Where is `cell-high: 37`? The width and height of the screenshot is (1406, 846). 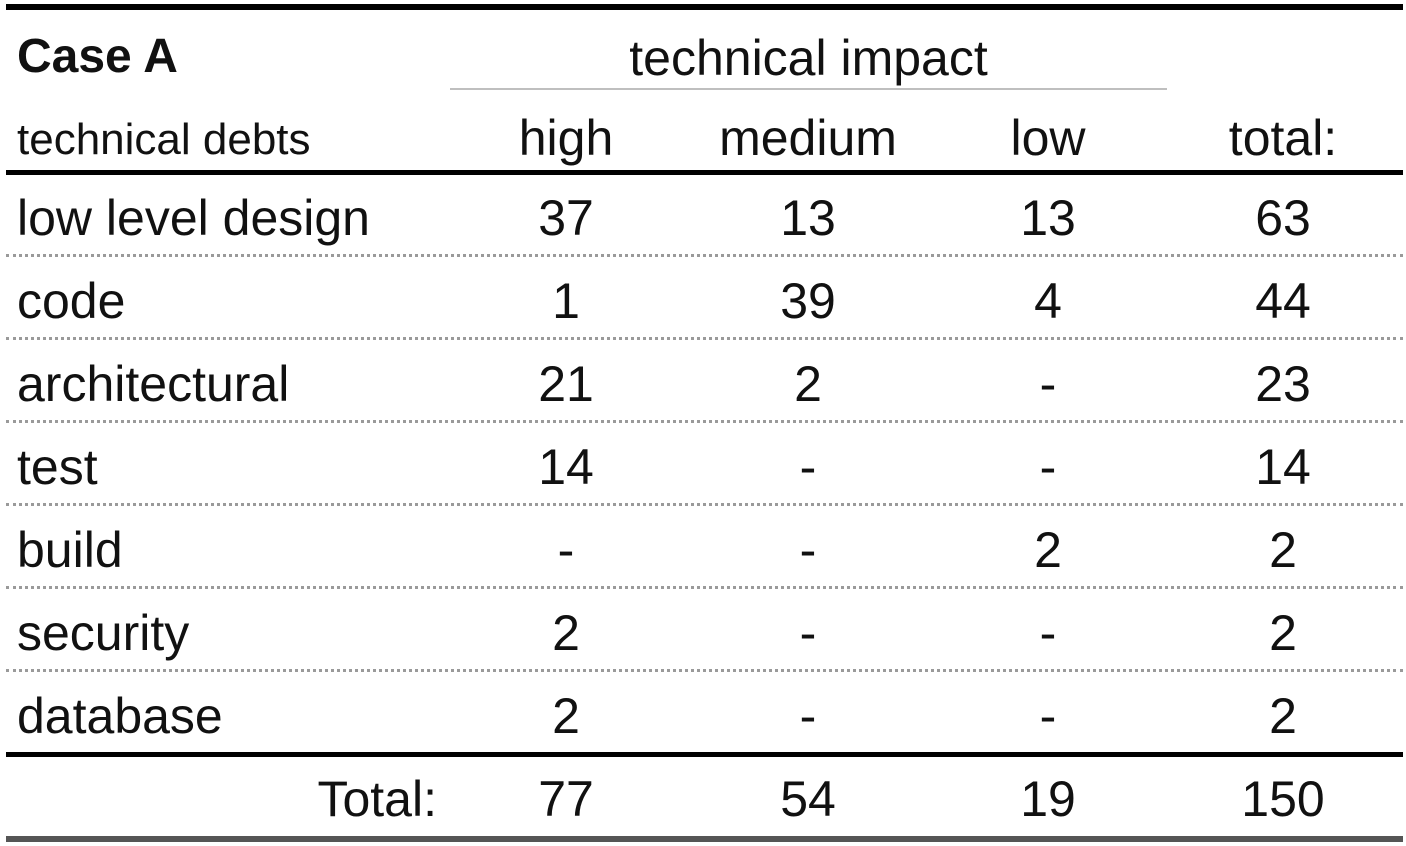
cell-high: 37 is located at coordinates (566, 218).